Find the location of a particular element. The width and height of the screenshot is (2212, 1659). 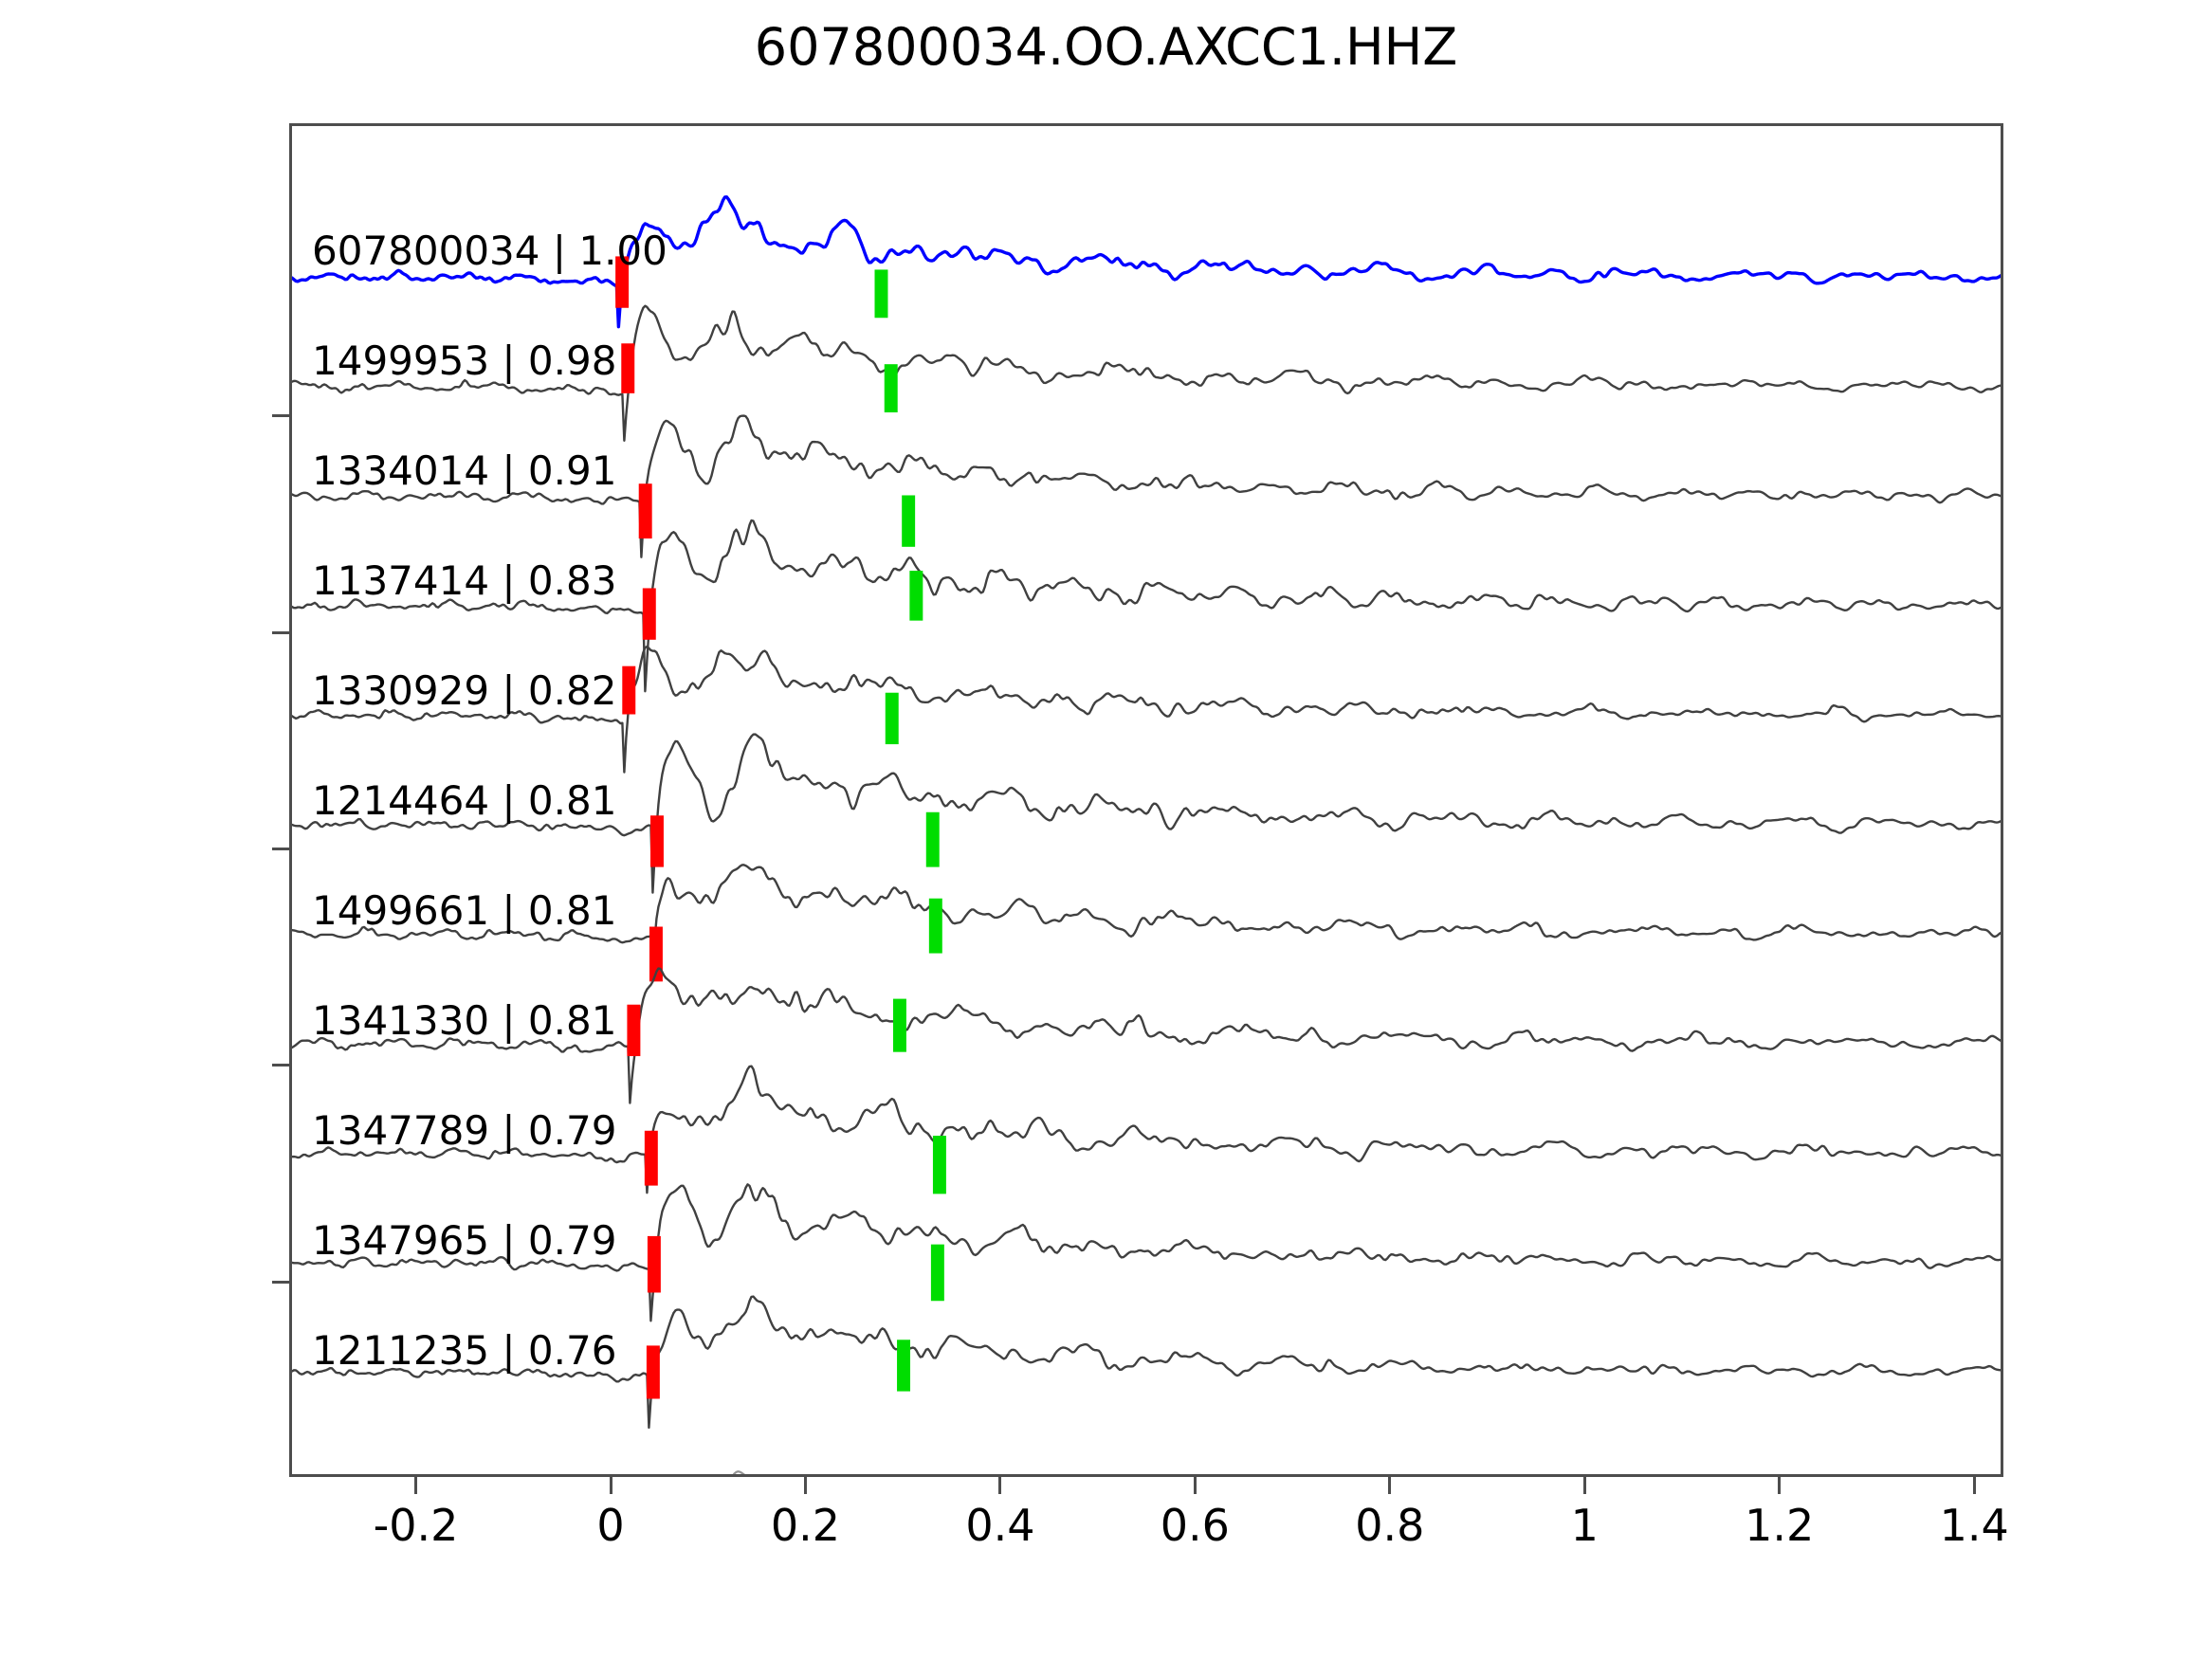

trace-label-1347965: 1347965 | 0.79 is located at coordinates (464, 1240).